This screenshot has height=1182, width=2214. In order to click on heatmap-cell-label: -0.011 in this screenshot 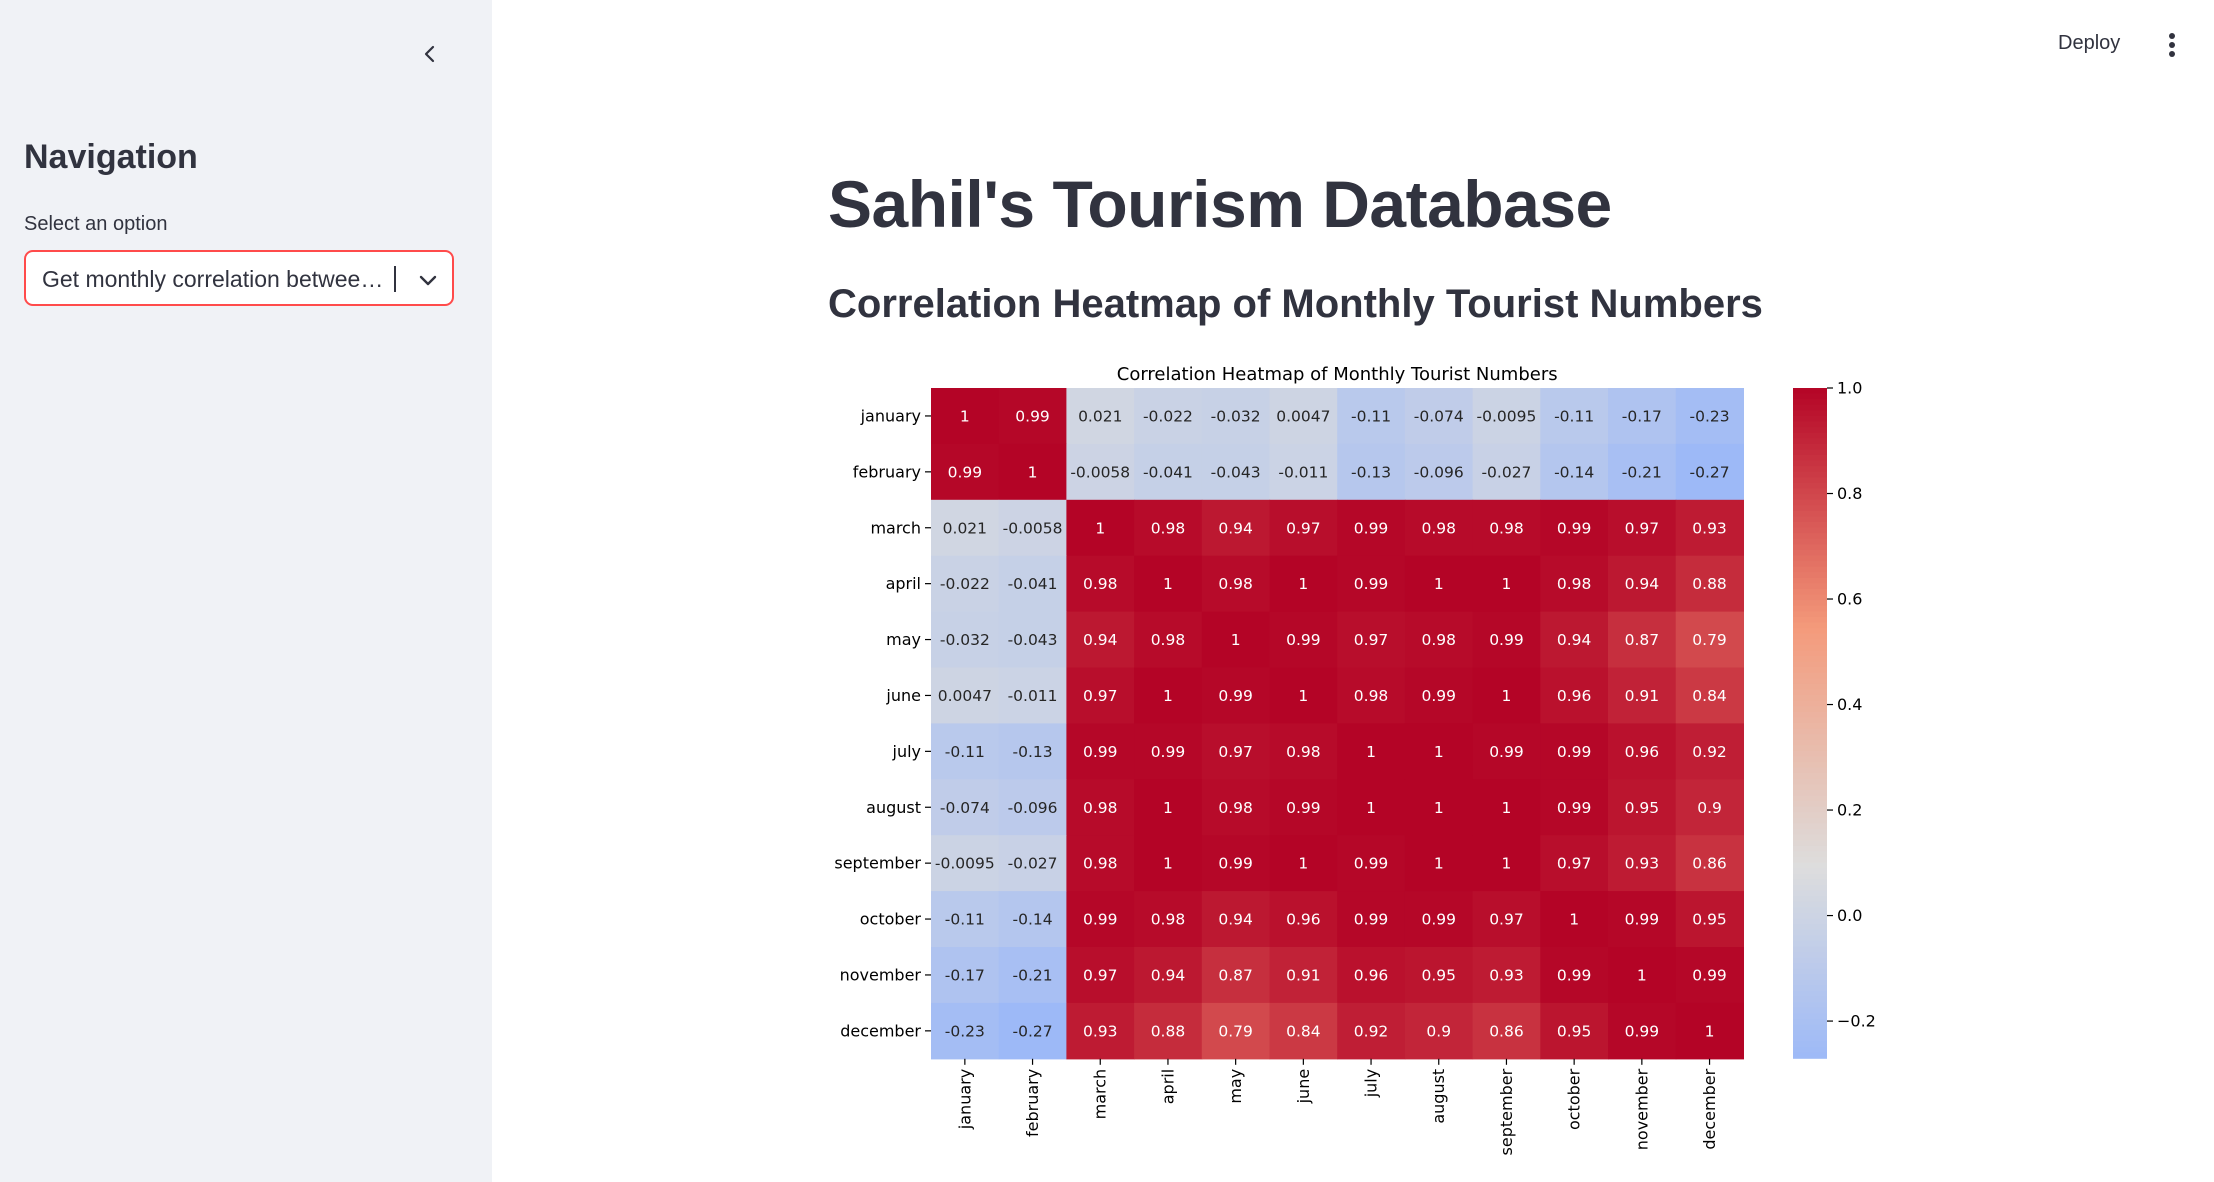, I will do `click(1303, 472)`.